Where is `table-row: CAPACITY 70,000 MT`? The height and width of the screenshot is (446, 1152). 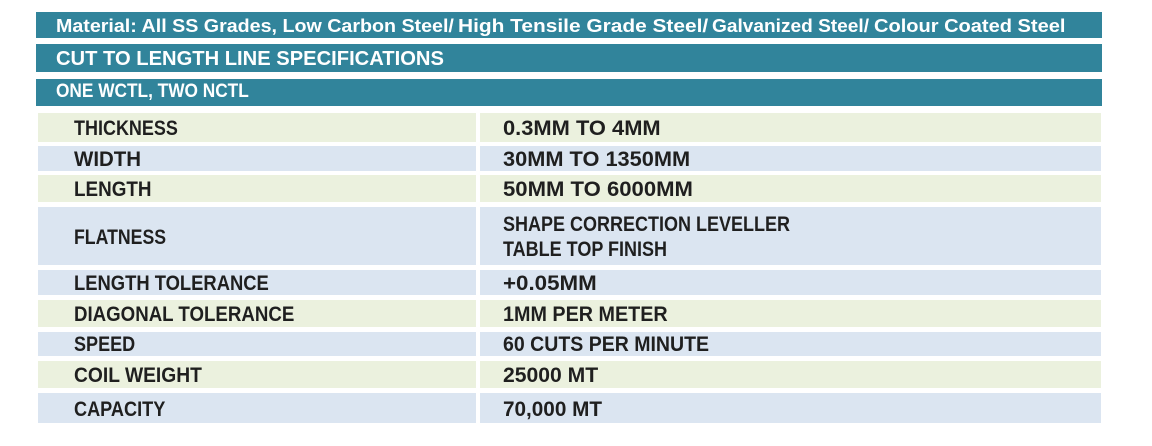
table-row: CAPACITY 70,000 MT is located at coordinates (570, 408).